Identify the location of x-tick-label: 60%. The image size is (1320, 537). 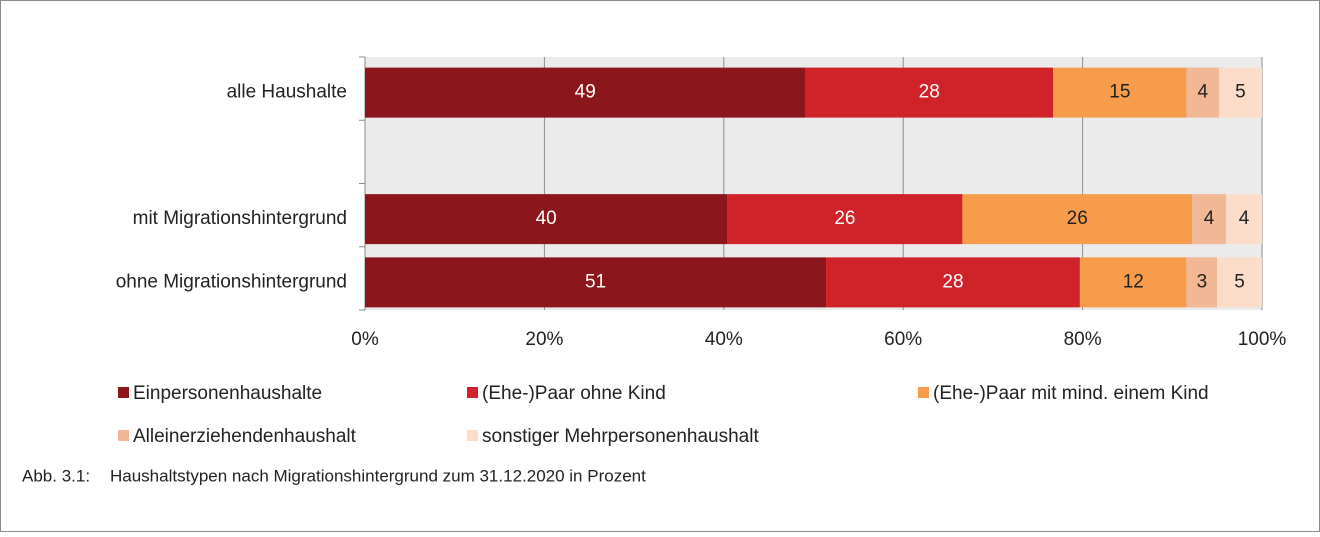
(903, 339).